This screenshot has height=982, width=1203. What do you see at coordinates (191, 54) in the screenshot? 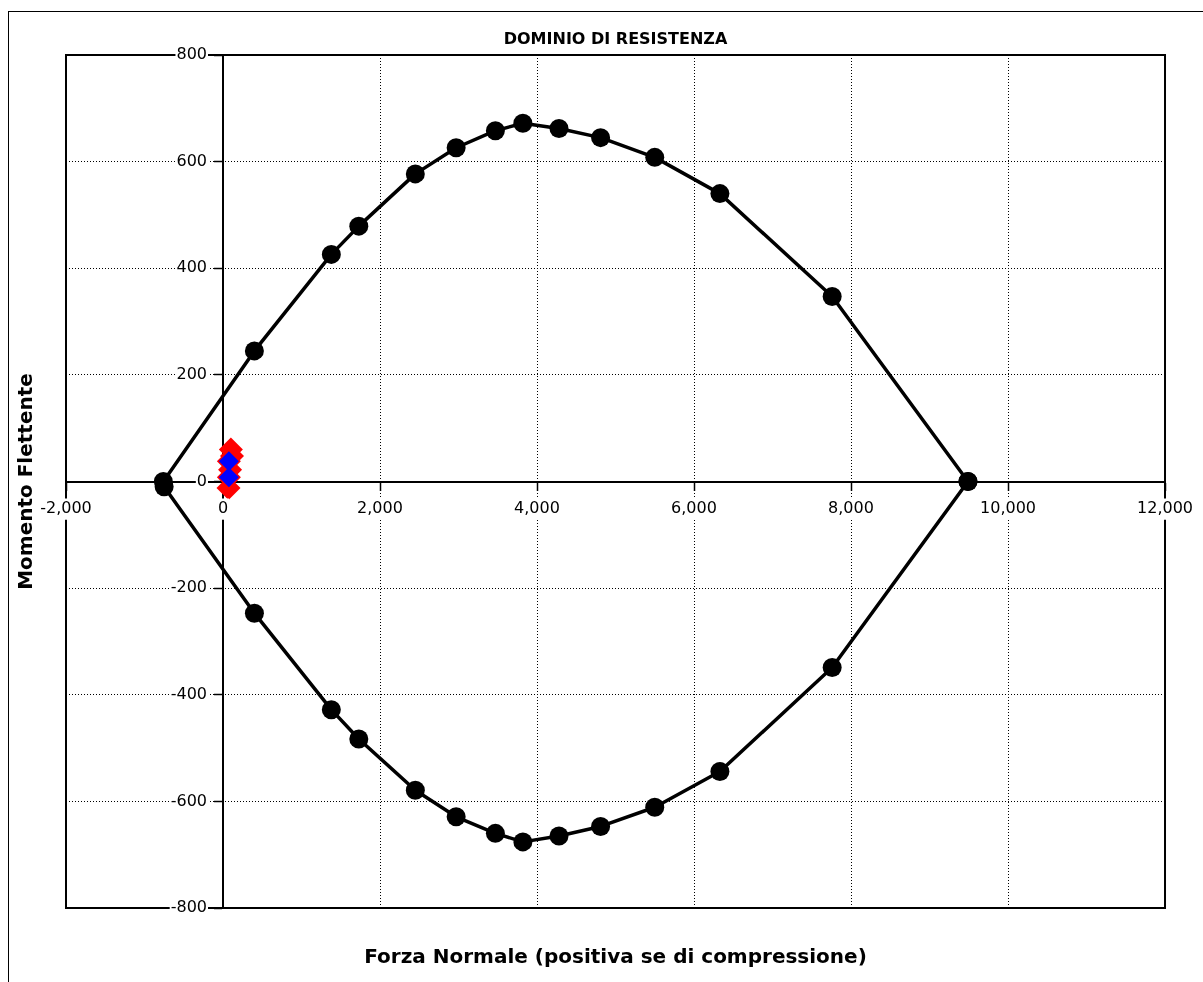
I see `y-tick-label: 800` at bounding box center [191, 54].